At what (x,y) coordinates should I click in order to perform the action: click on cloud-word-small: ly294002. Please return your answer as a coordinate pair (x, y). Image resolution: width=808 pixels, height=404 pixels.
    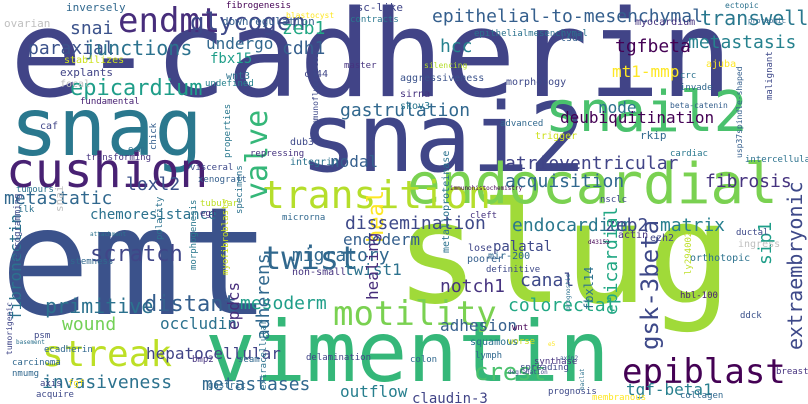
    Looking at the image, I should click on (689, 253).